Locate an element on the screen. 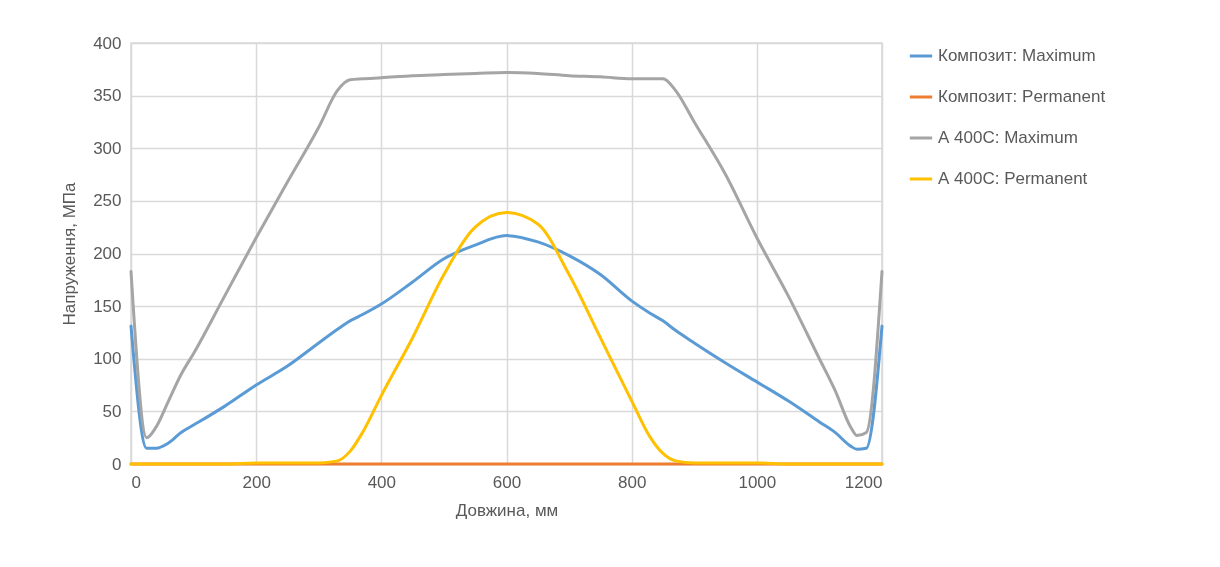 The height and width of the screenshot is (567, 1220). y-axis-title: Напруження, МПа is located at coordinates (70, 253).